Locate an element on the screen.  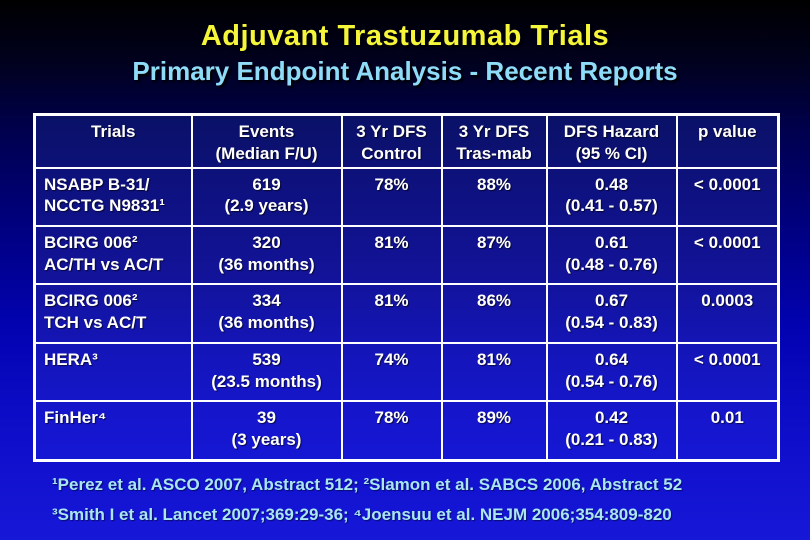
bcirg-acth-trial-line2: AC/TH vs AC/T is located at coordinates (104, 264).